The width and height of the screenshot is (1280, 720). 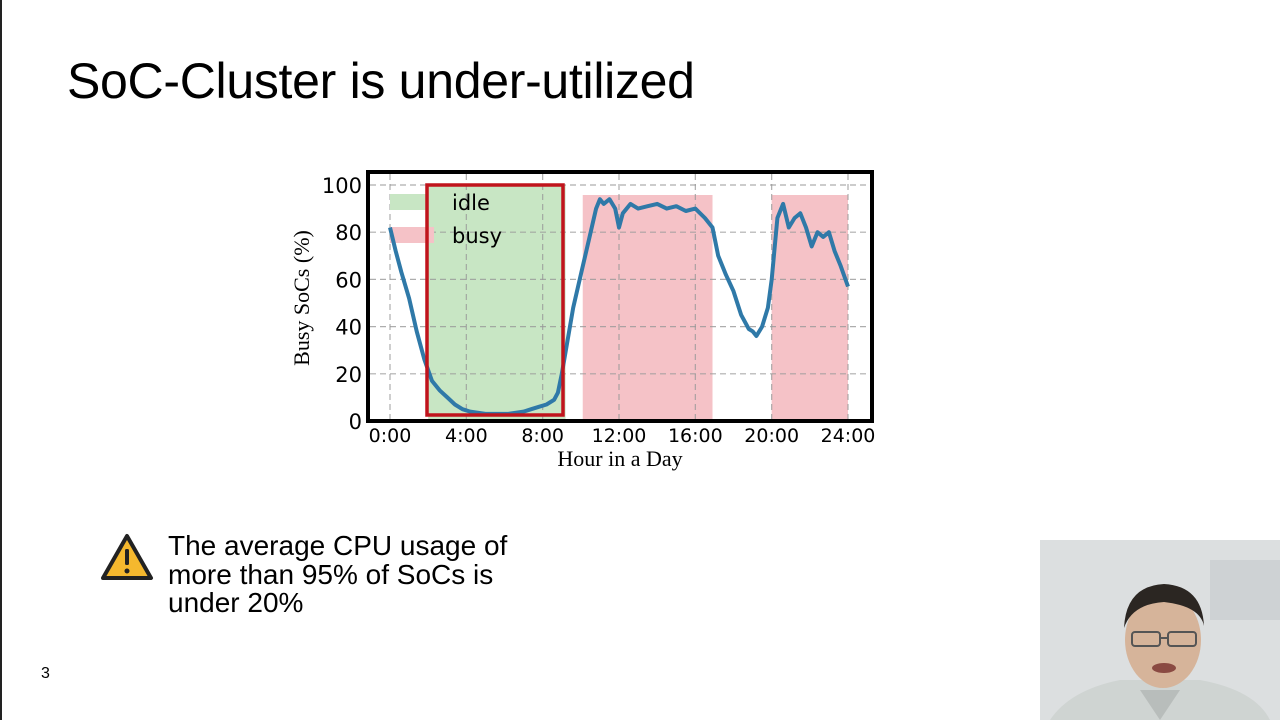 I want to click on x-tick: 20:00, so click(x=771, y=436).